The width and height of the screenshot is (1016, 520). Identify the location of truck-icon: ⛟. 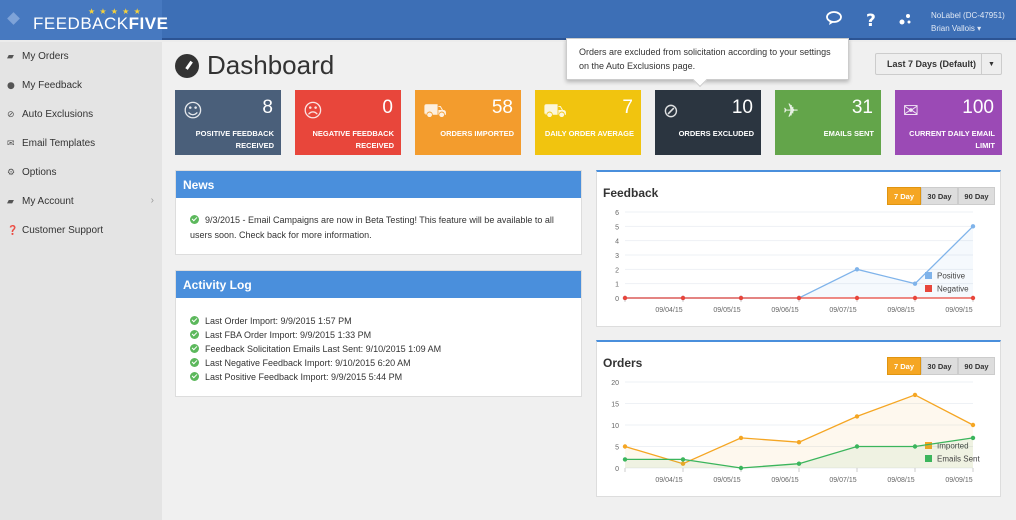
(435, 111).